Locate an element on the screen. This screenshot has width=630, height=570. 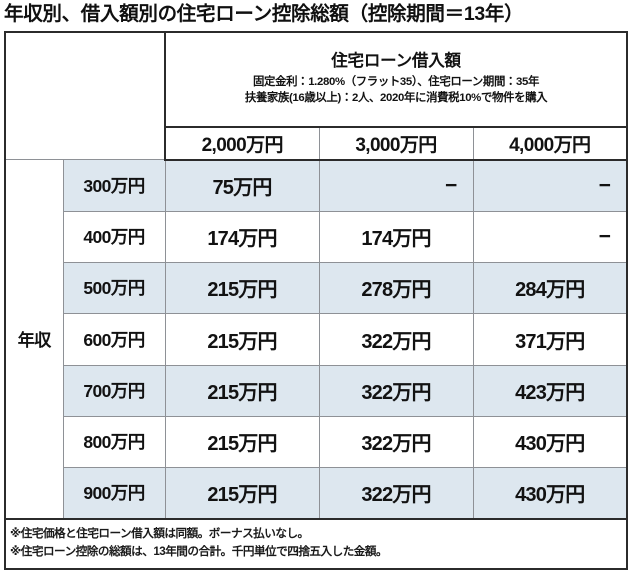
table-row: 800万円 215万円 322万円 430万円 is located at coordinates (316, 441).